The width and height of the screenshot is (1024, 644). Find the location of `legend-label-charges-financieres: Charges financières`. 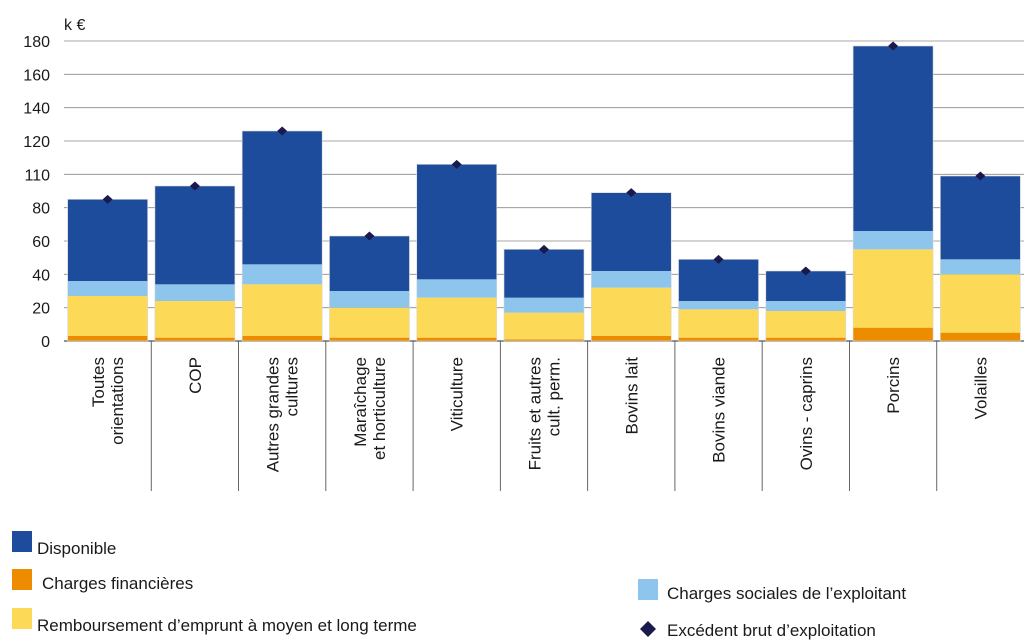

legend-label-charges-financieres: Charges financières is located at coordinates (117, 583).